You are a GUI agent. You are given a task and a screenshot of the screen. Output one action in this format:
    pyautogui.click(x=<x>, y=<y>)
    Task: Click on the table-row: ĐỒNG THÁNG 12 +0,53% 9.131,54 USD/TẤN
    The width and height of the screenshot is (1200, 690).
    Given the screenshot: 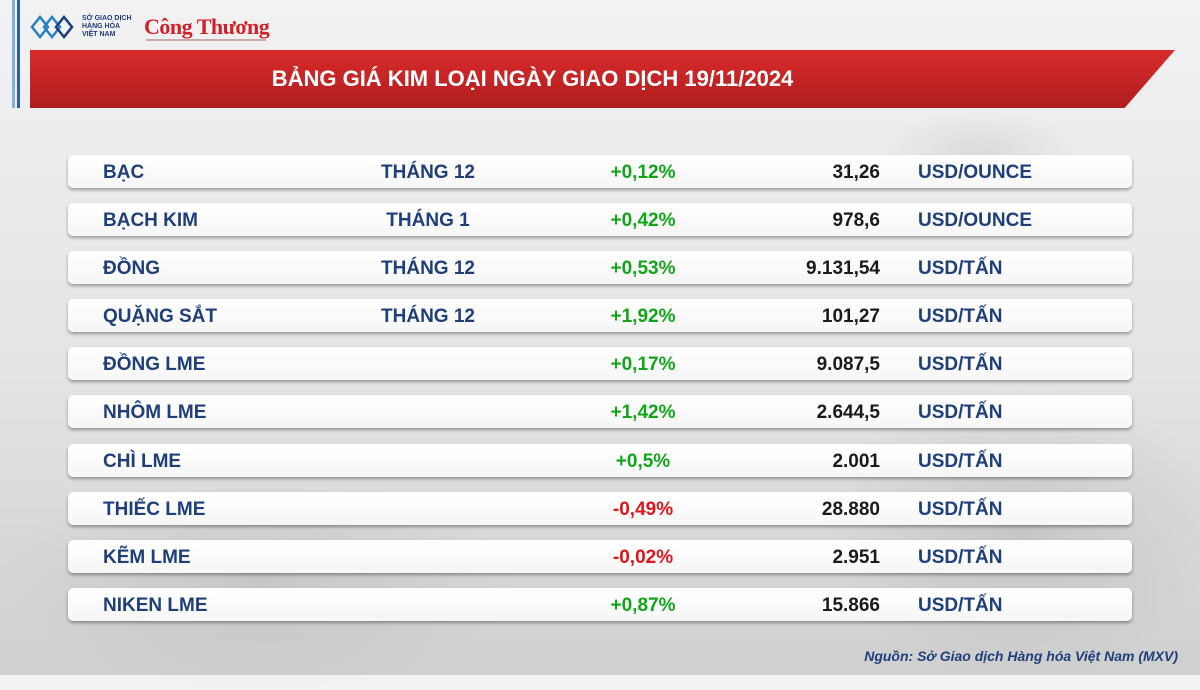 What is the action you would take?
    pyautogui.click(x=600, y=267)
    